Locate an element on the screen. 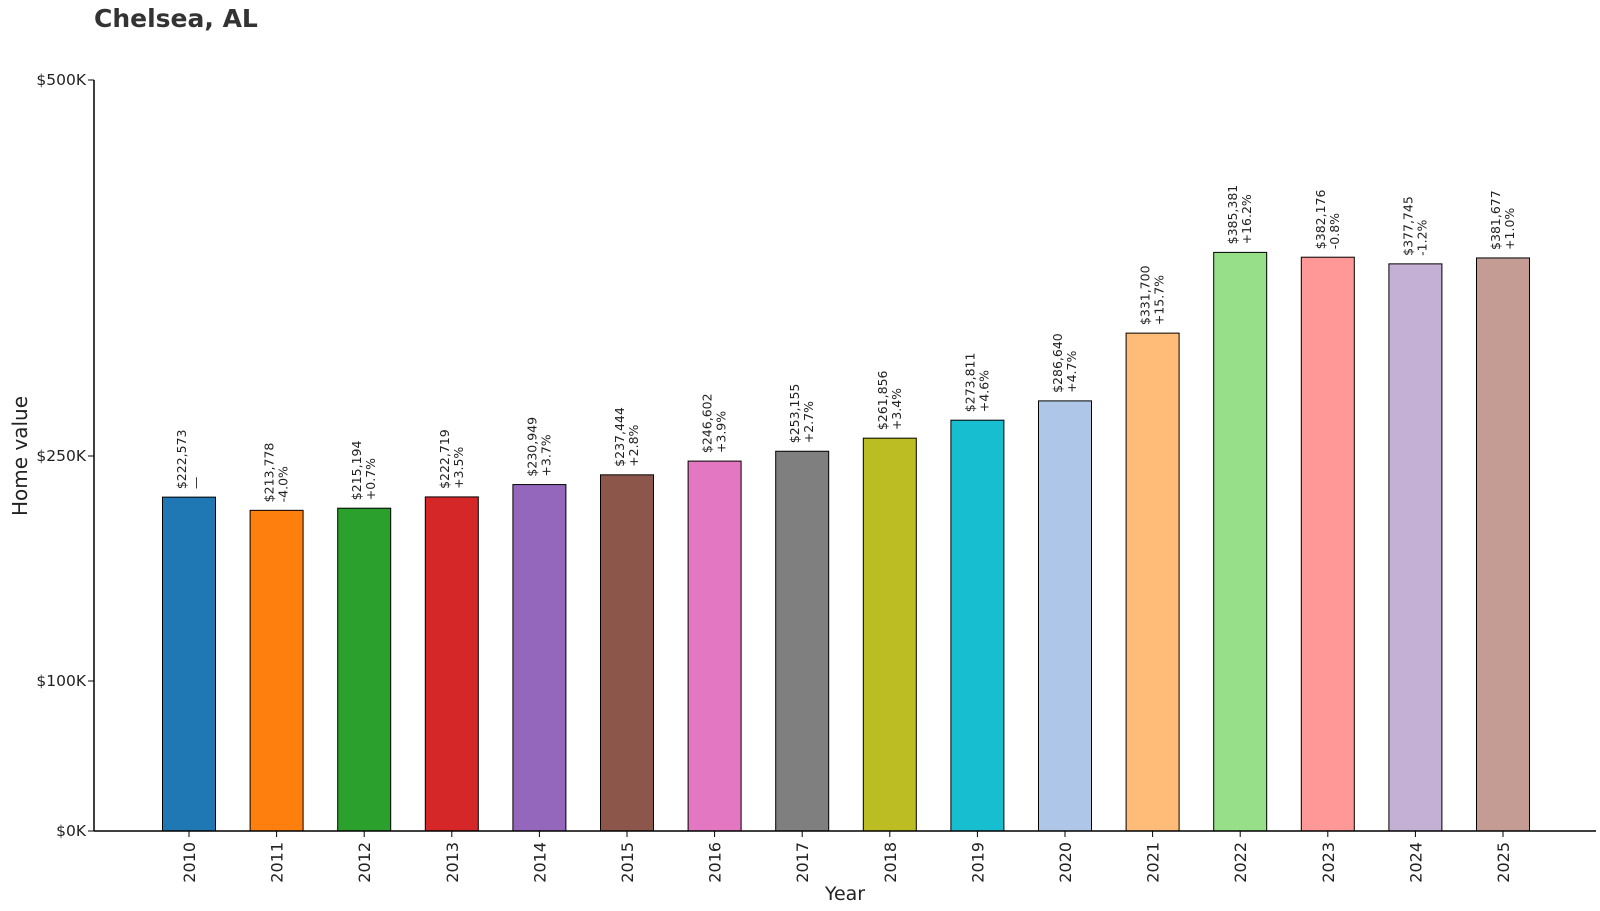 Image resolution: width=1600 pixels, height=911 pixels. value-label-2022: $385,381 is located at coordinates (1232, 215).